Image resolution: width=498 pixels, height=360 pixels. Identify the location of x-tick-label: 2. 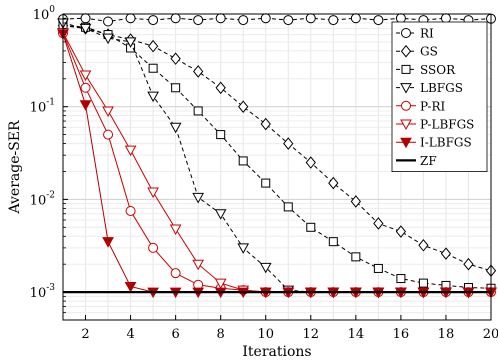
(85, 334).